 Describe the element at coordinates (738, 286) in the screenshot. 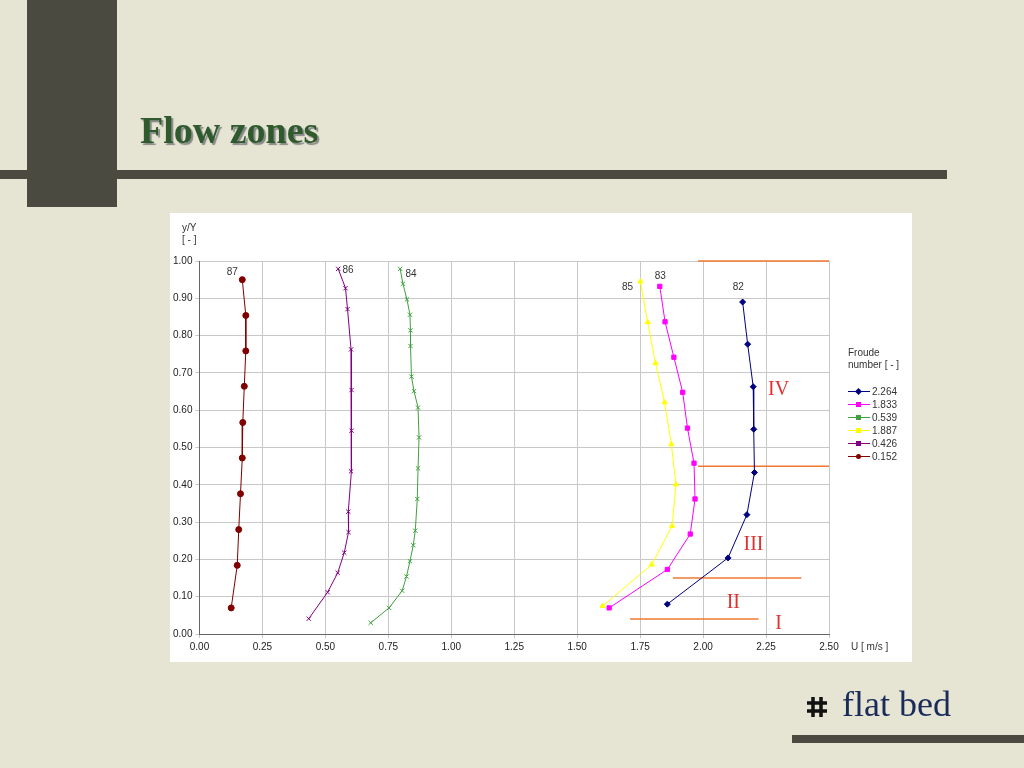

I see `annotation: 82` at that location.